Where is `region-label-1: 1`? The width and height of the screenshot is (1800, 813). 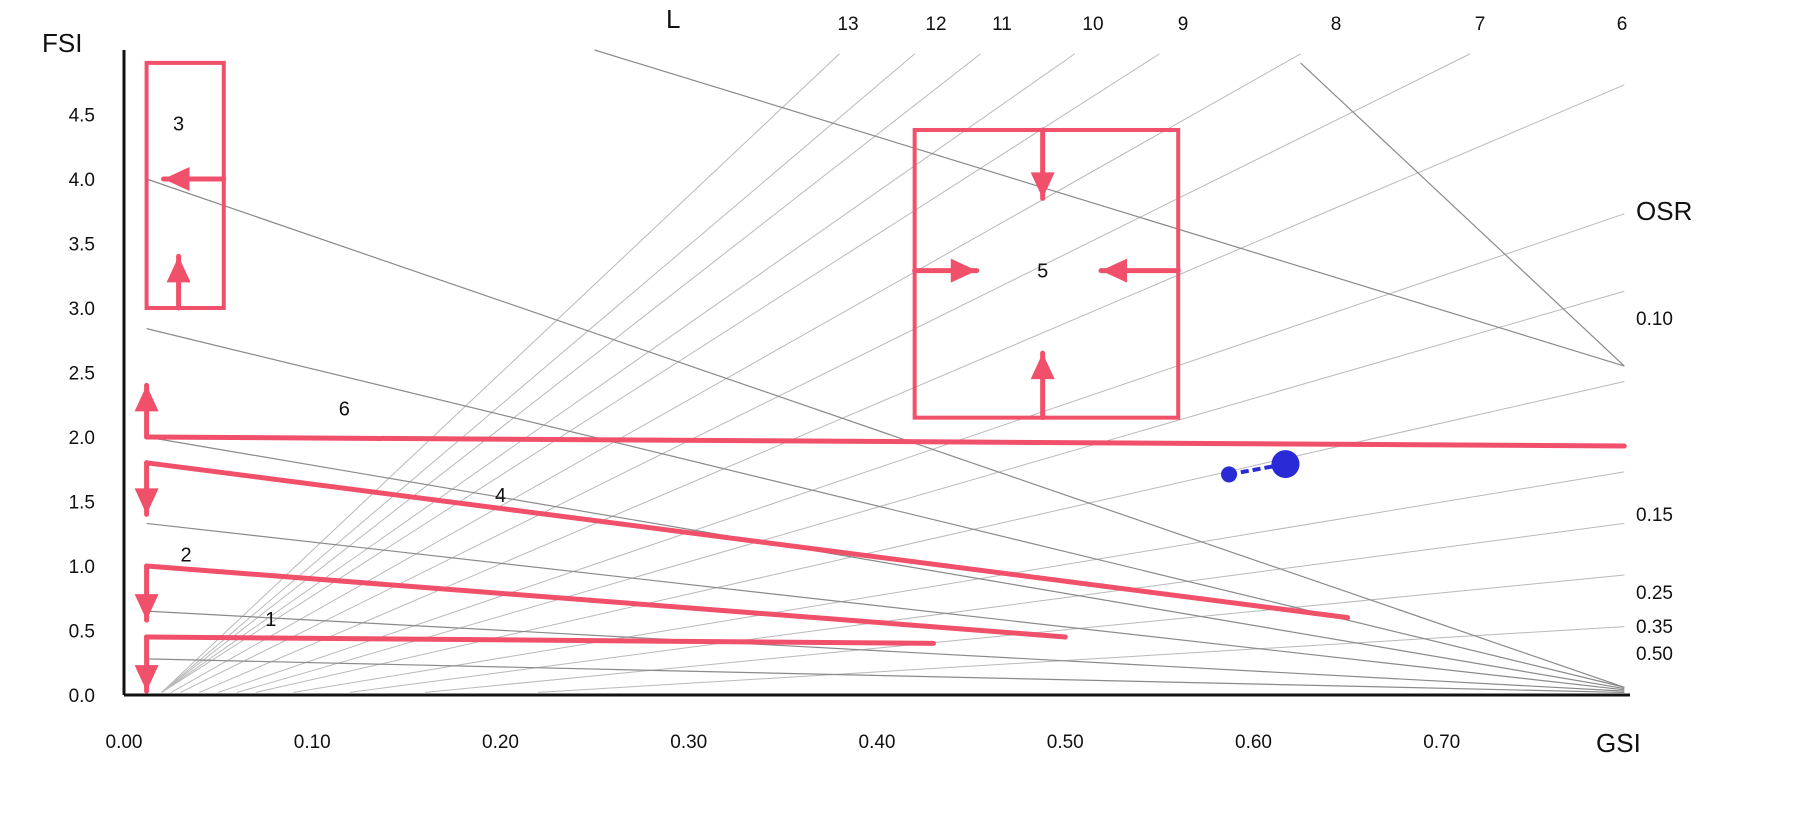
region-label-1: 1 is located at coordinates (270, 620).